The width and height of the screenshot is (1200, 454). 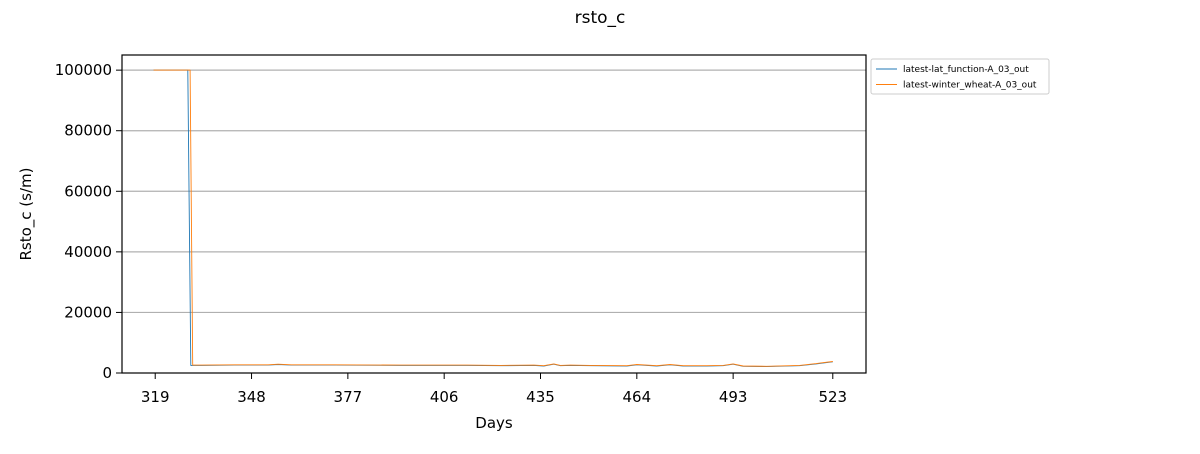 I want to click on x-tick-label: 435, so click(x=540, y=397).